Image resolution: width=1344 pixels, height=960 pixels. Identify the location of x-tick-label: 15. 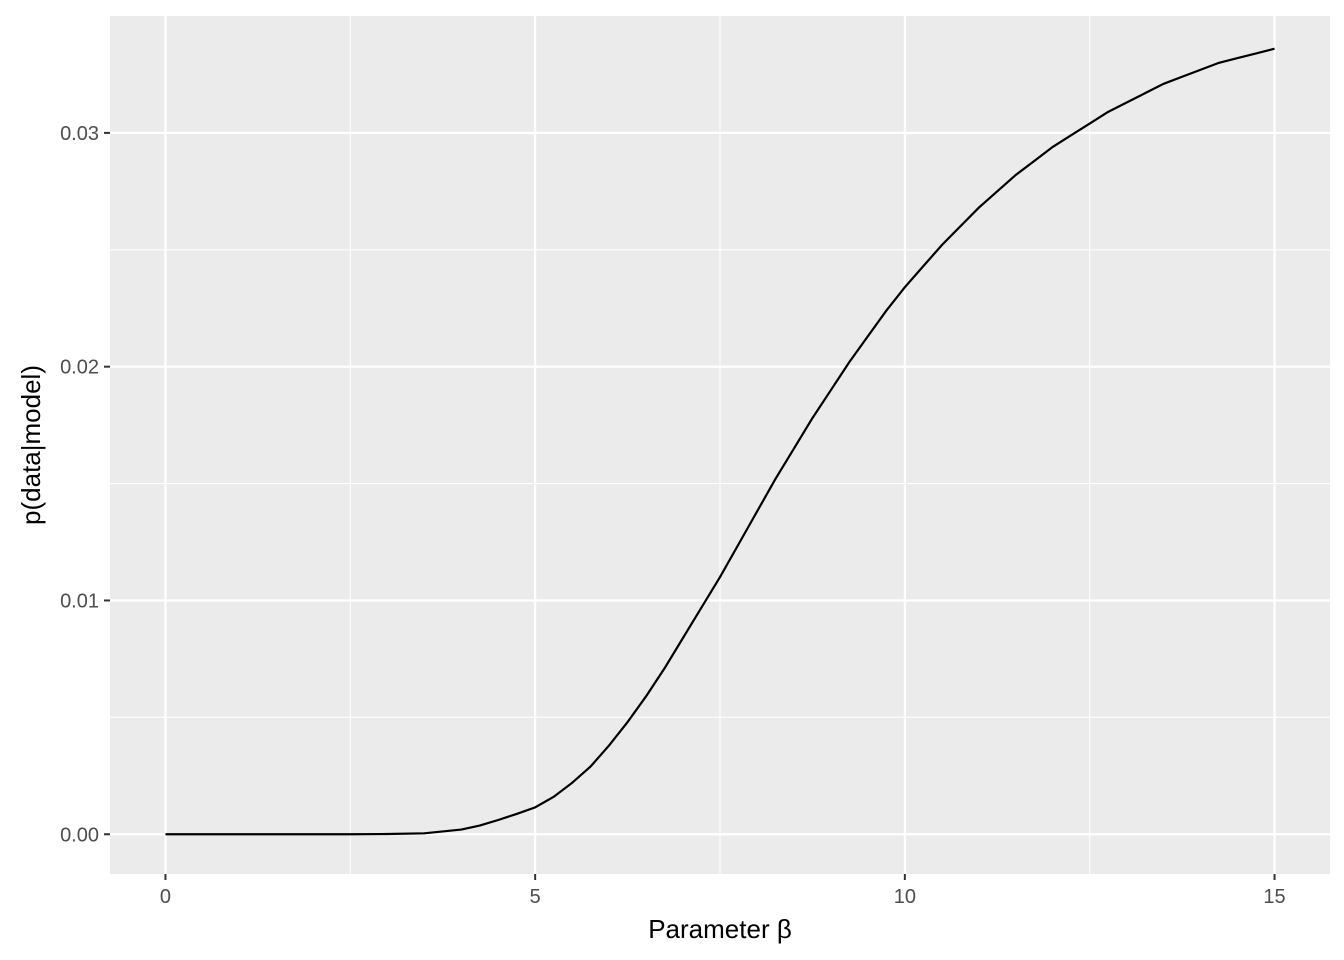
(1274, 897).